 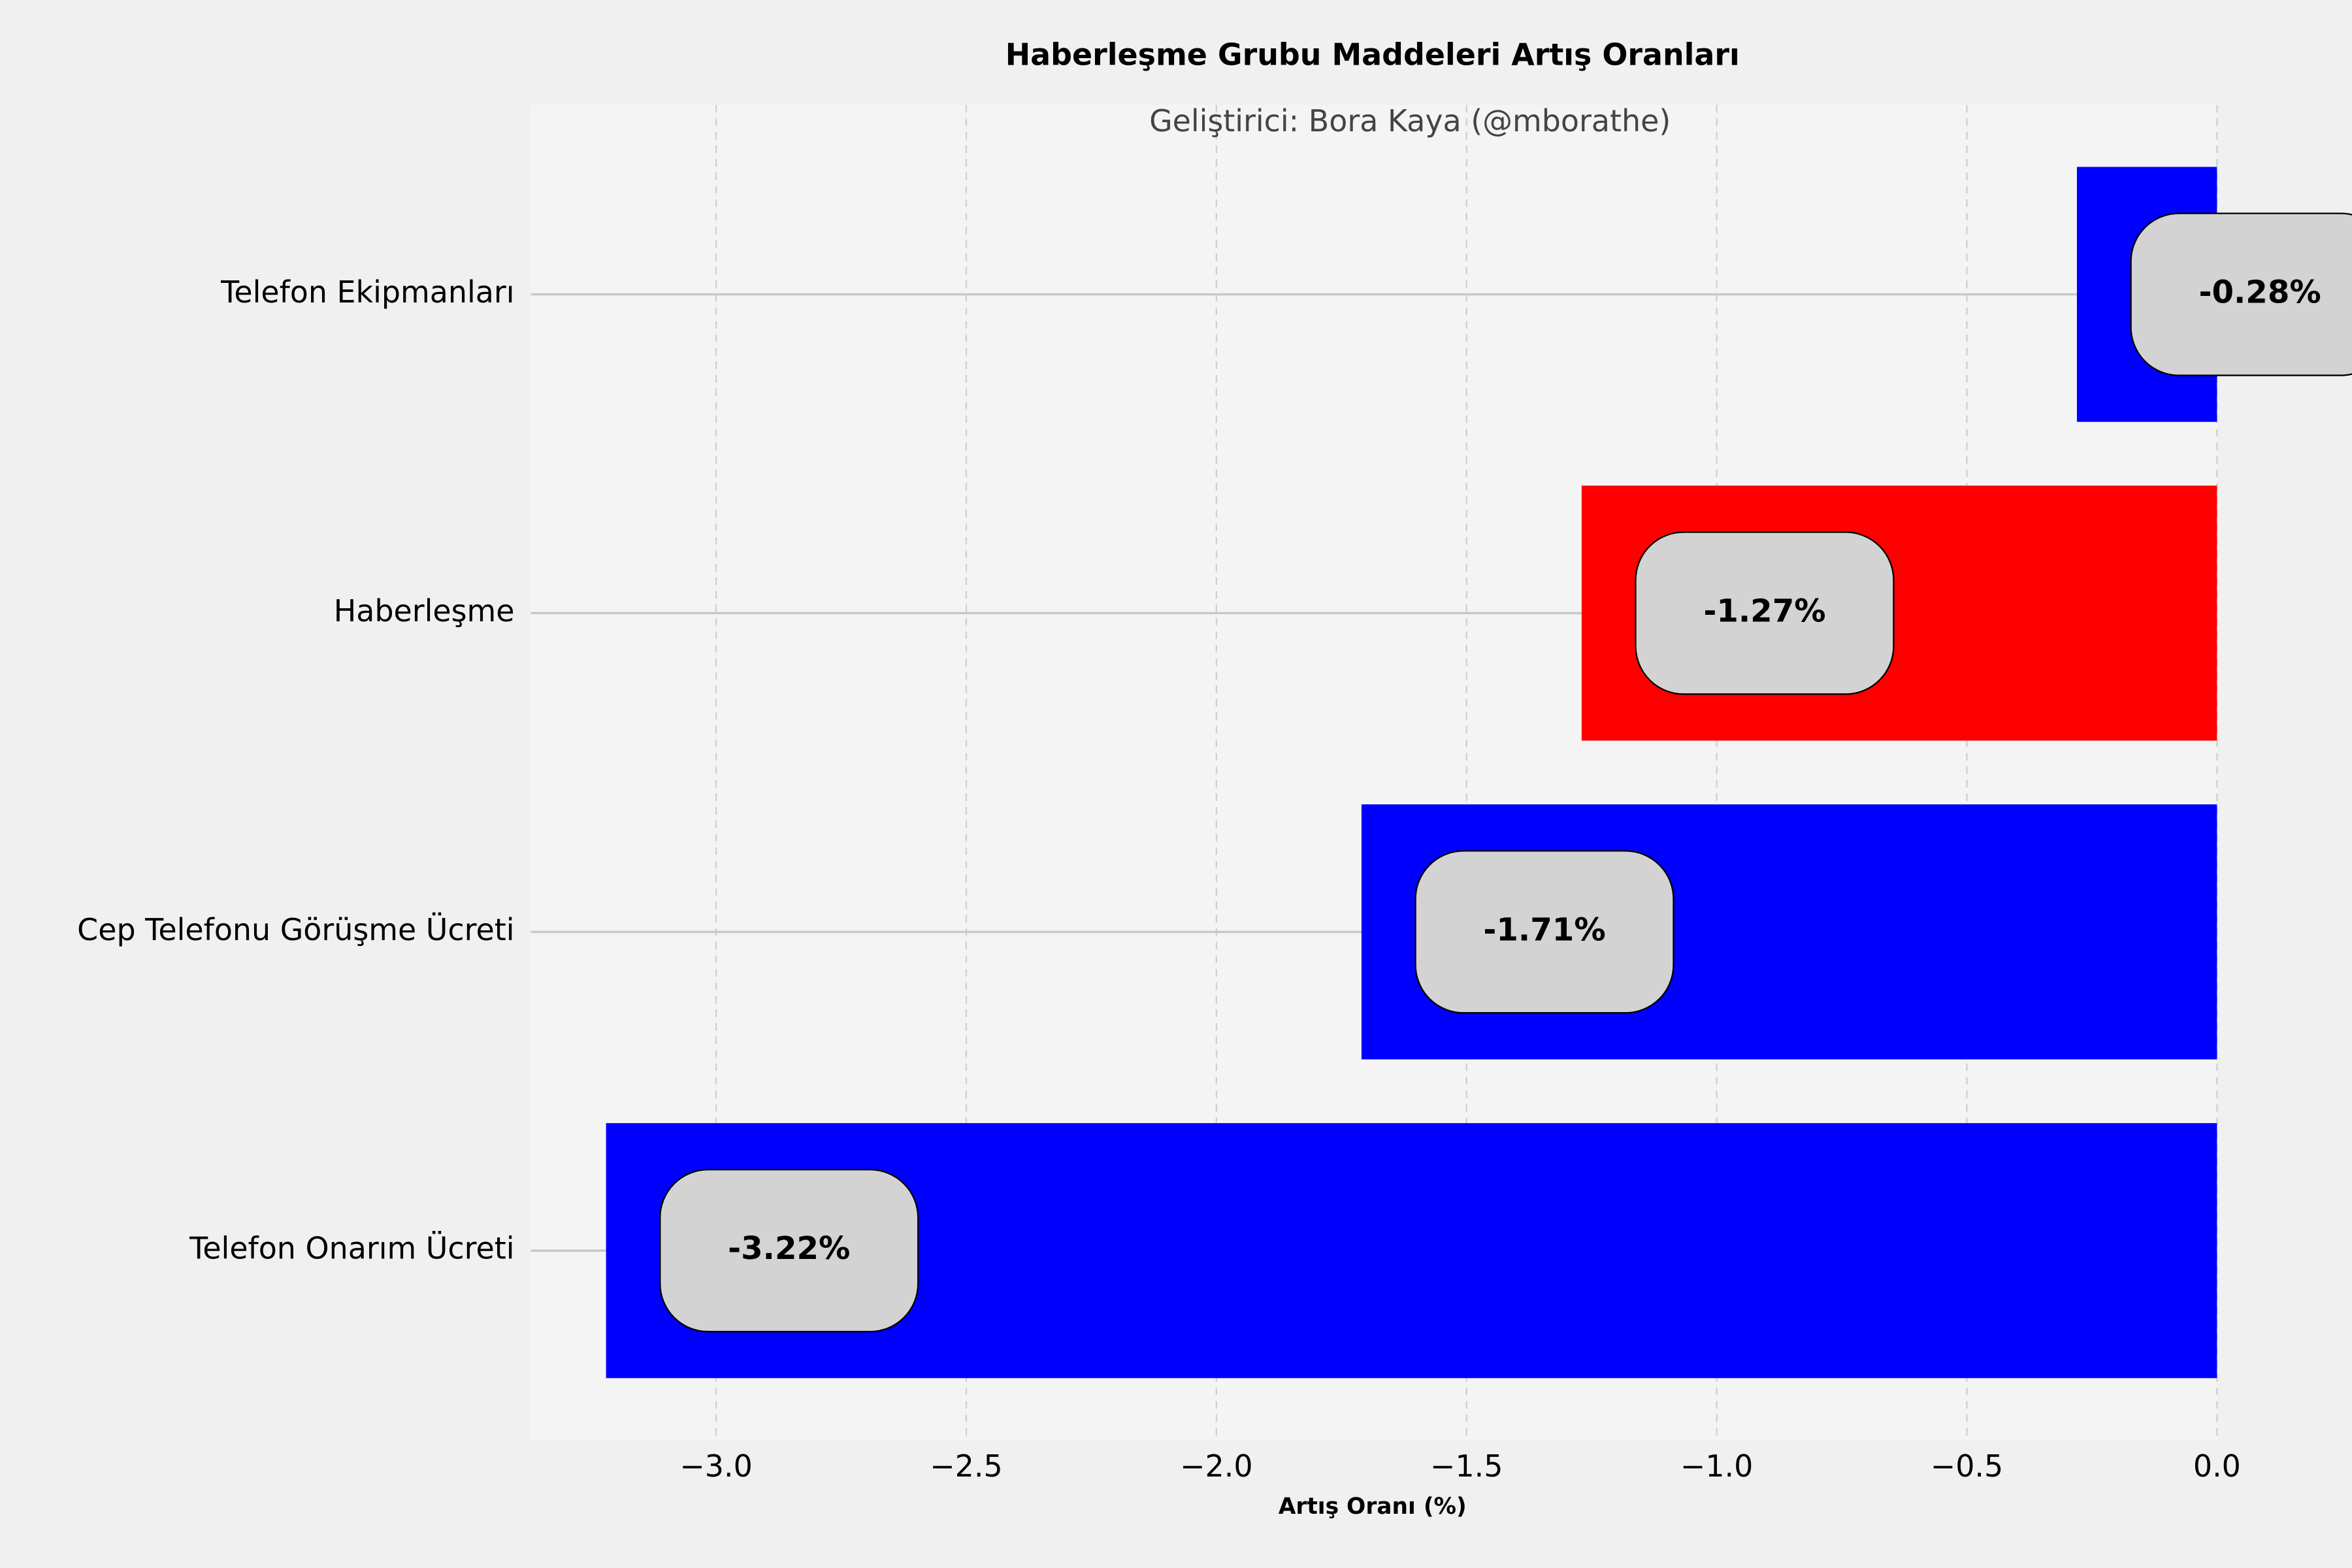 I want to click on x-axis-label: Artış Oranı (%), so click(x=1373, y=1507).